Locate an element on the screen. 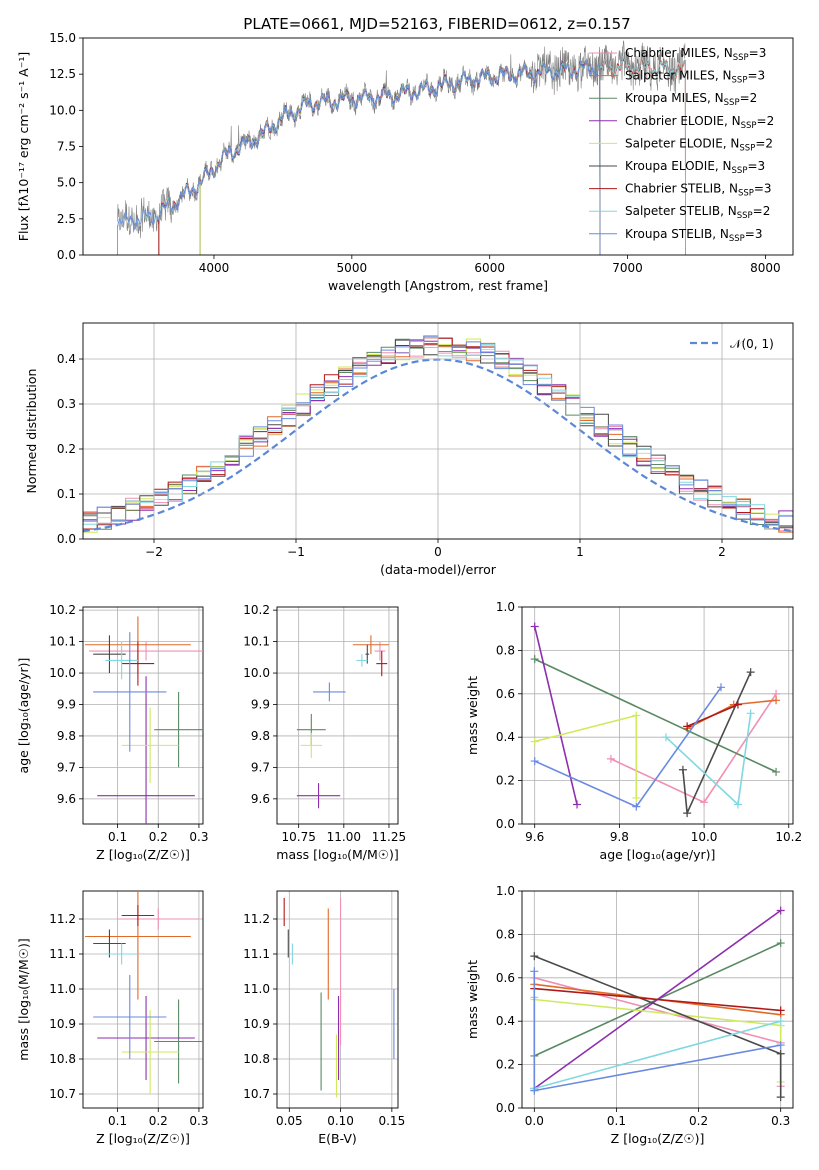 The image size is (819, 1170). y-tick-label: 10.0 is located at coordinates (256, 673).